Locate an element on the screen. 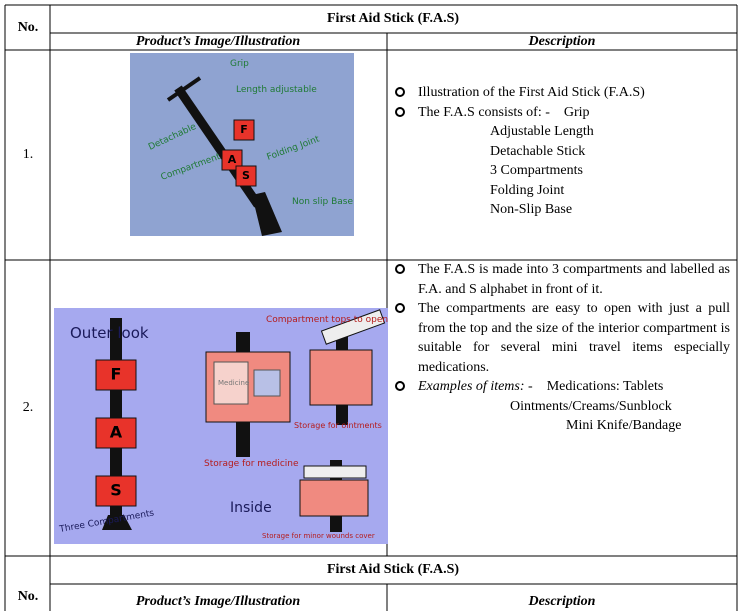  item-text: The F.A.S consists of: - is located at coordinates (484, 112).